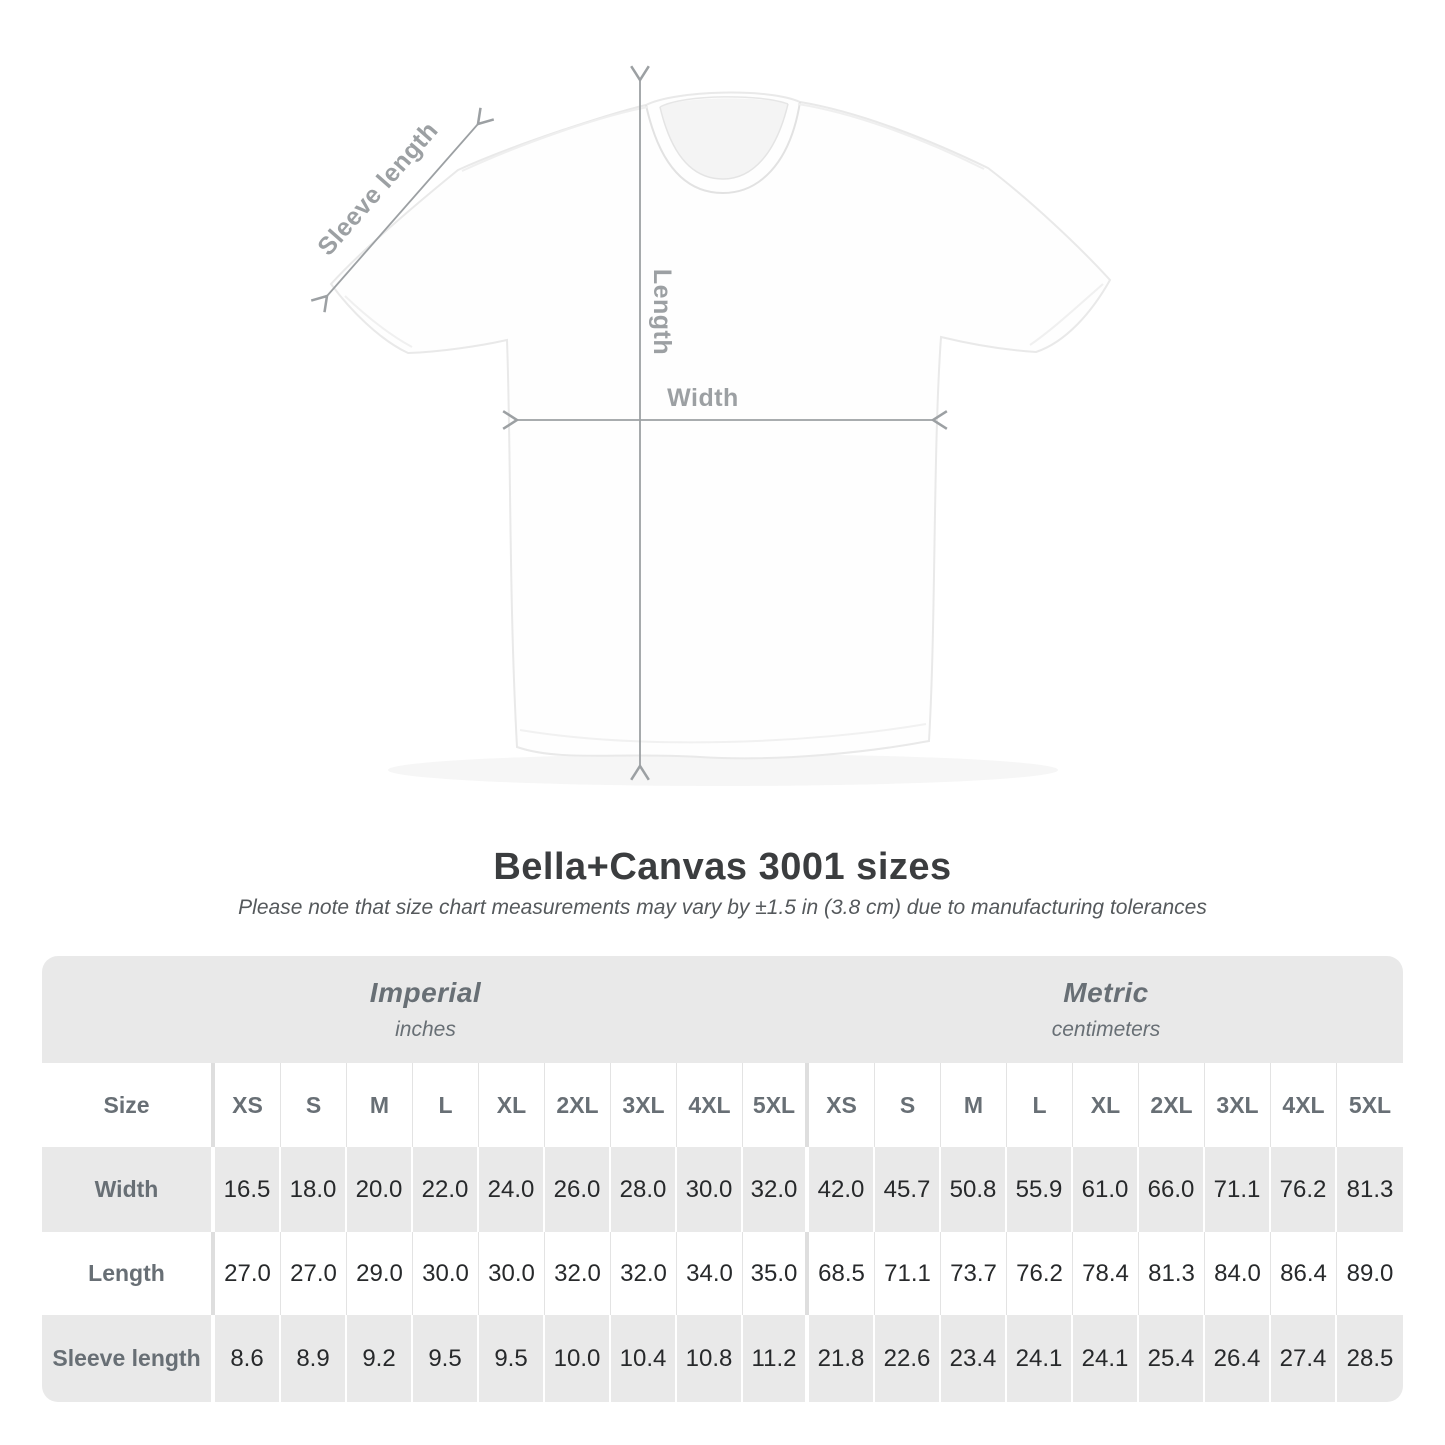 Image resolution: width=1445 pixels, height=1445 pixels. Describe the element at coordinates (1304, 1273) in the screenshot. I see `length-cell: 86.4` at that location.